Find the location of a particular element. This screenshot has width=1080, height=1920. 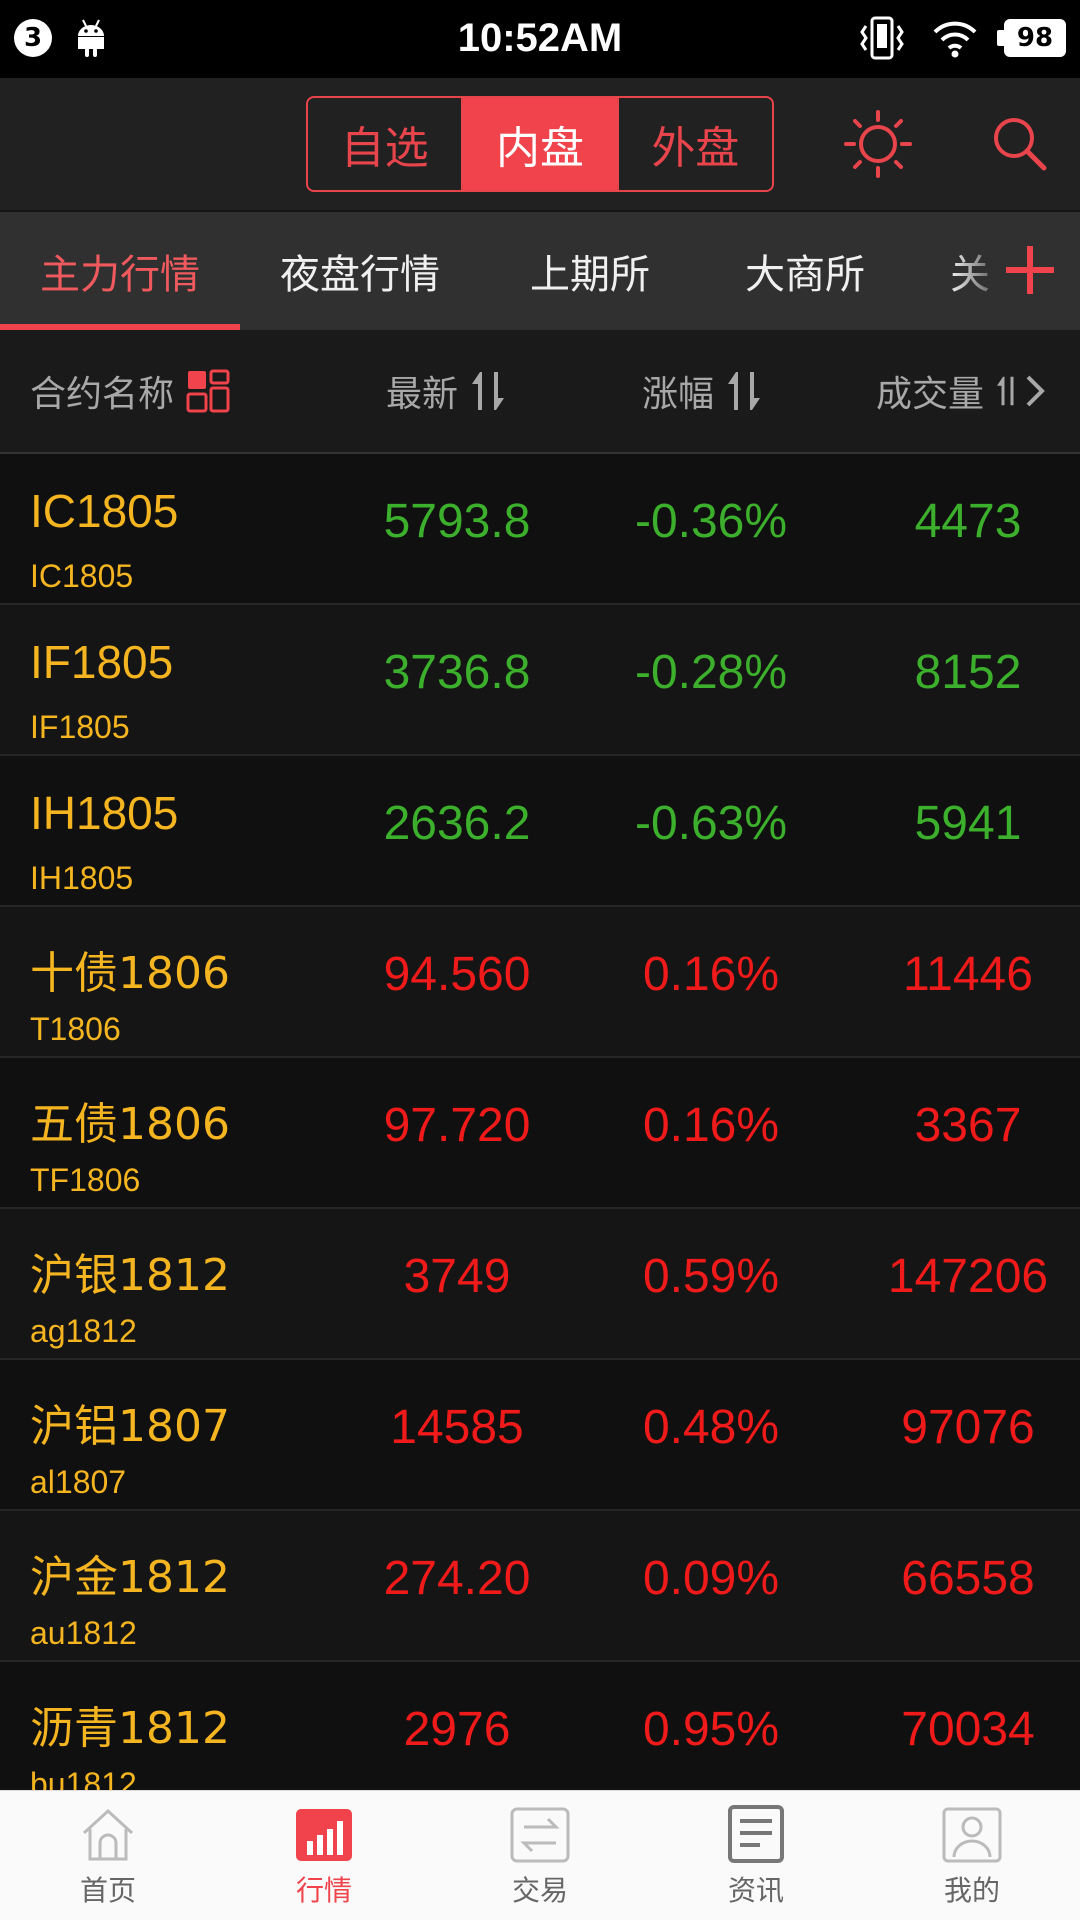

contract-name: 沥青1812 is located at coordinates (130, 1728).